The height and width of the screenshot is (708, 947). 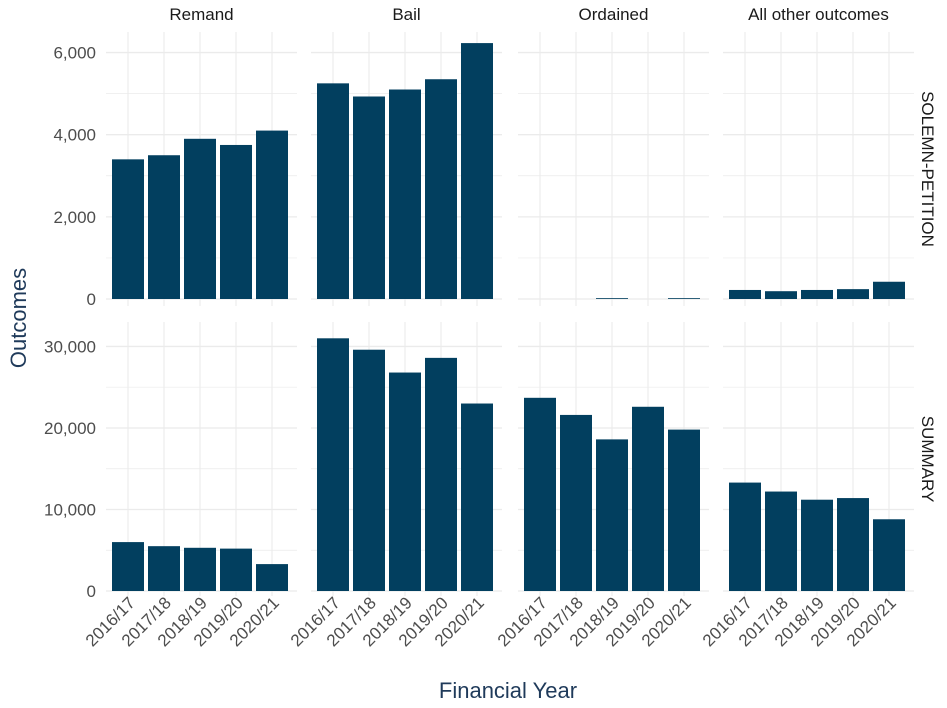 I want to click on y-tick-label: 10,000, so click(x=70, y=509).